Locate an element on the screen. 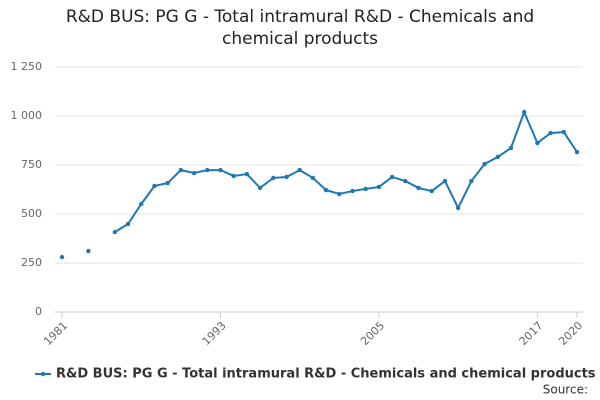 The image size is (600, 400). legend-marker is located at coordinates (43, 374).